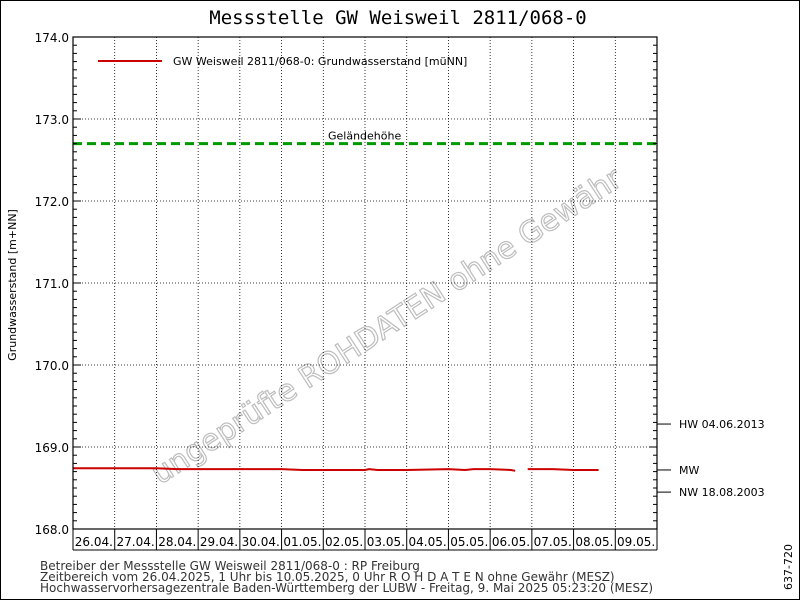  I want to click on x-tick-label: 08.05., so click(594, 542).